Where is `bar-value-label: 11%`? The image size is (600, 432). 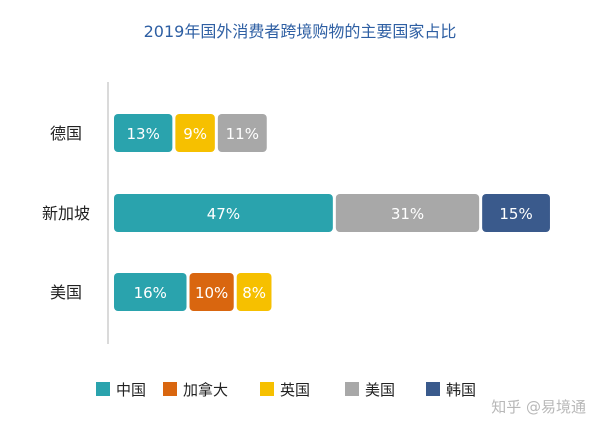
bar-value-label: 11% is located at coordinates (242, 134).